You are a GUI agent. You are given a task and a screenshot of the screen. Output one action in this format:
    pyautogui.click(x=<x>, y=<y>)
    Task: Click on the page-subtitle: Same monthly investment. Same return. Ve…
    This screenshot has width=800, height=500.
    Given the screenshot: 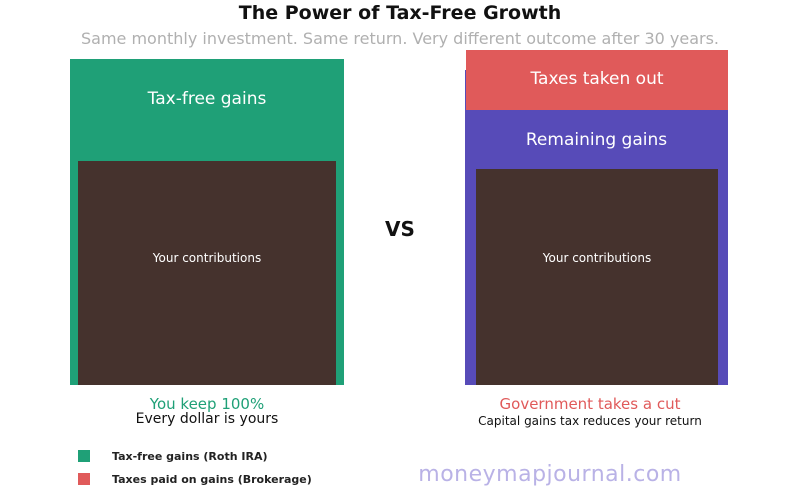 What is the action you would take?
    pyautogui.click(x=400, y=38)
    